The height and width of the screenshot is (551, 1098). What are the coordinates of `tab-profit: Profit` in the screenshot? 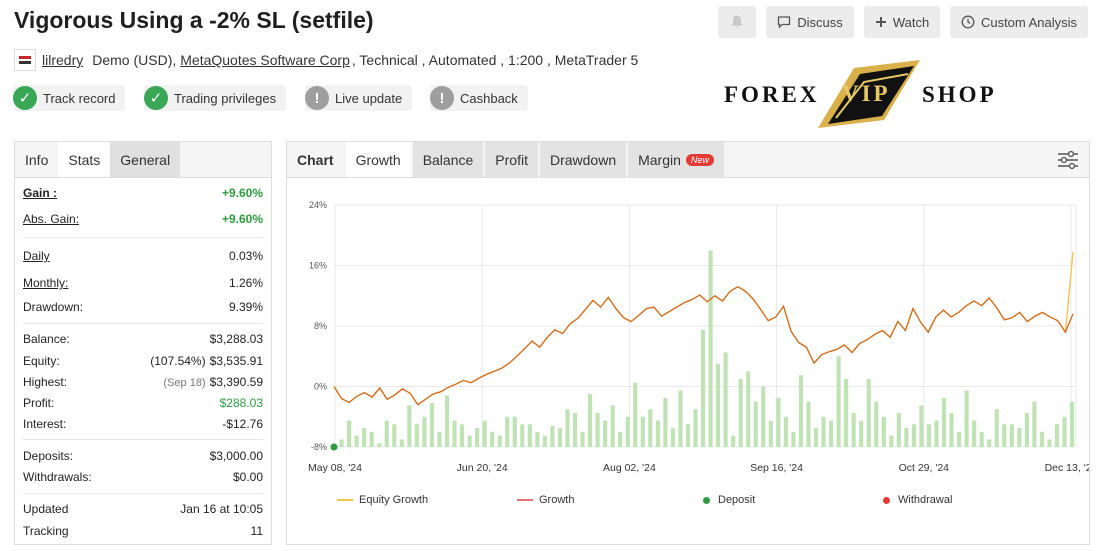 It's located at (511, 159).